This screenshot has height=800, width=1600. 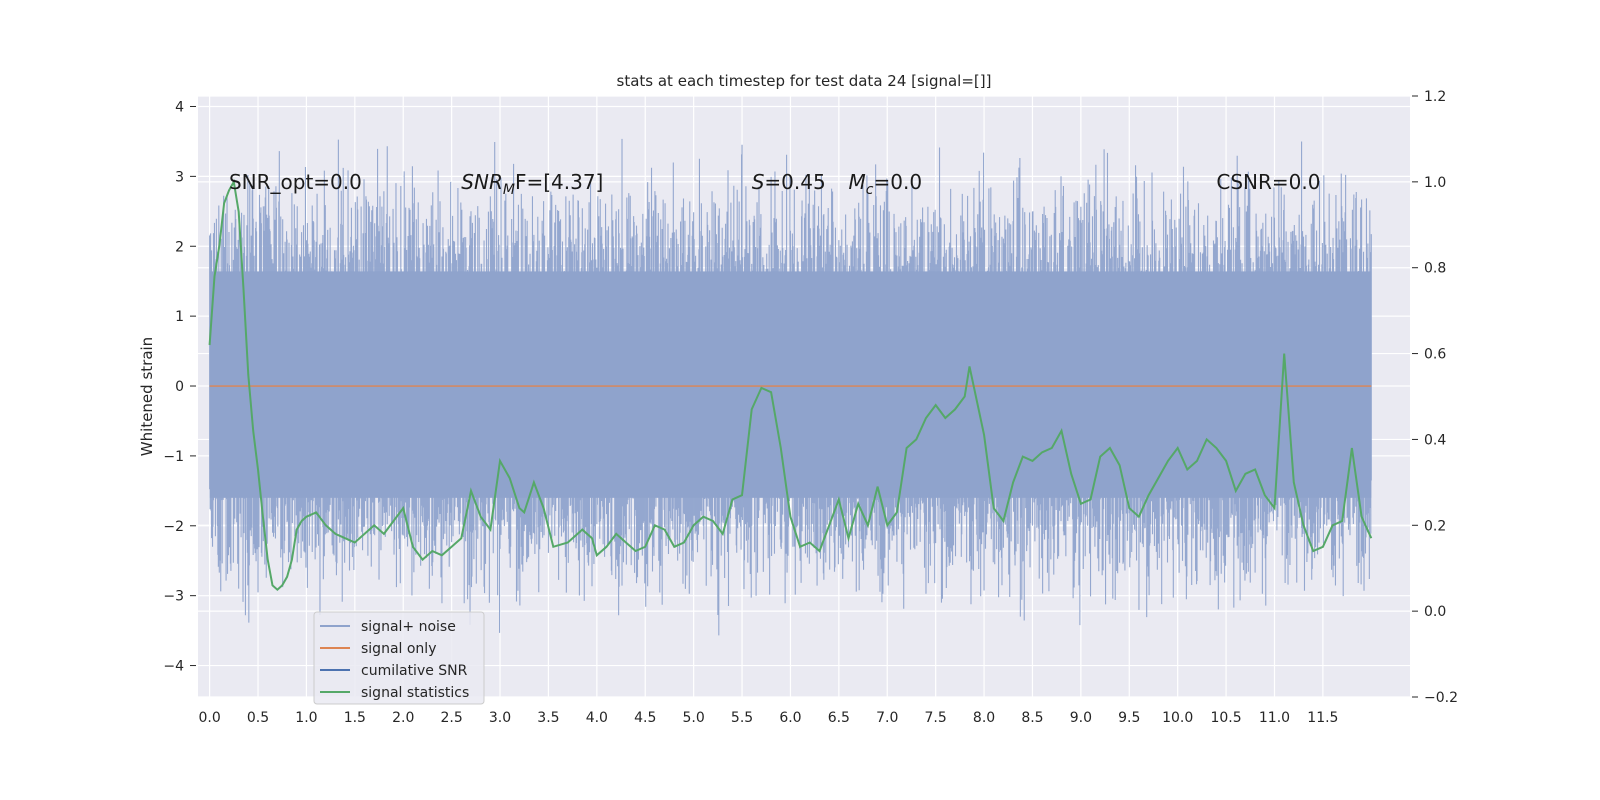 I want to click on x-tick-label: 11.5, so click(x=1322, y=718).